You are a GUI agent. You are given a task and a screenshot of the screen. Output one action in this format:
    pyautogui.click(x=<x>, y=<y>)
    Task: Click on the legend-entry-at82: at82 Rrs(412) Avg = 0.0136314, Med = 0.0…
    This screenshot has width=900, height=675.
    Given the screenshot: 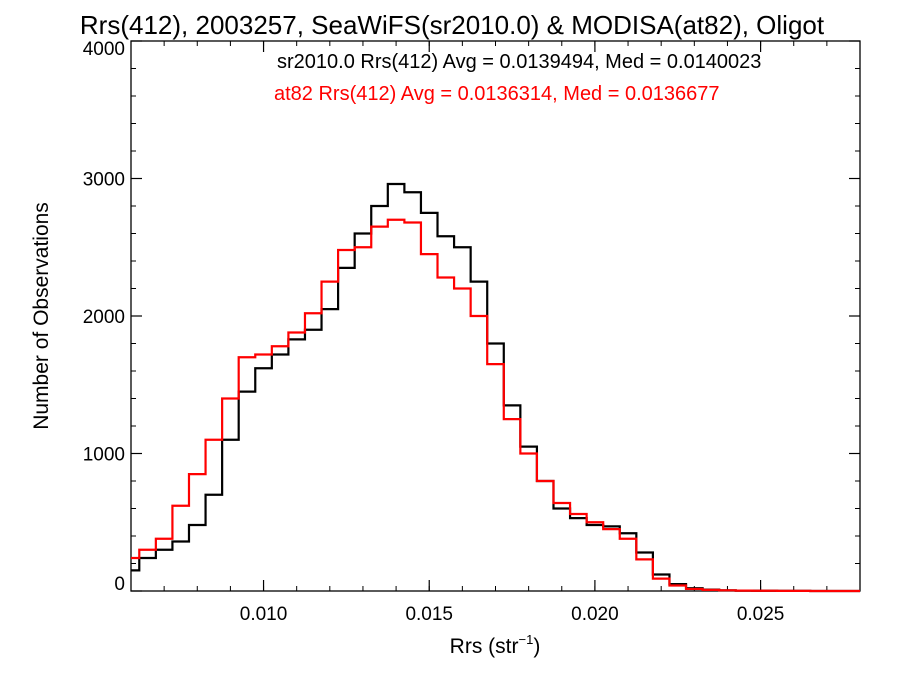 What is the action you would take?
    pyautogui.click(x=497, y=94)
    